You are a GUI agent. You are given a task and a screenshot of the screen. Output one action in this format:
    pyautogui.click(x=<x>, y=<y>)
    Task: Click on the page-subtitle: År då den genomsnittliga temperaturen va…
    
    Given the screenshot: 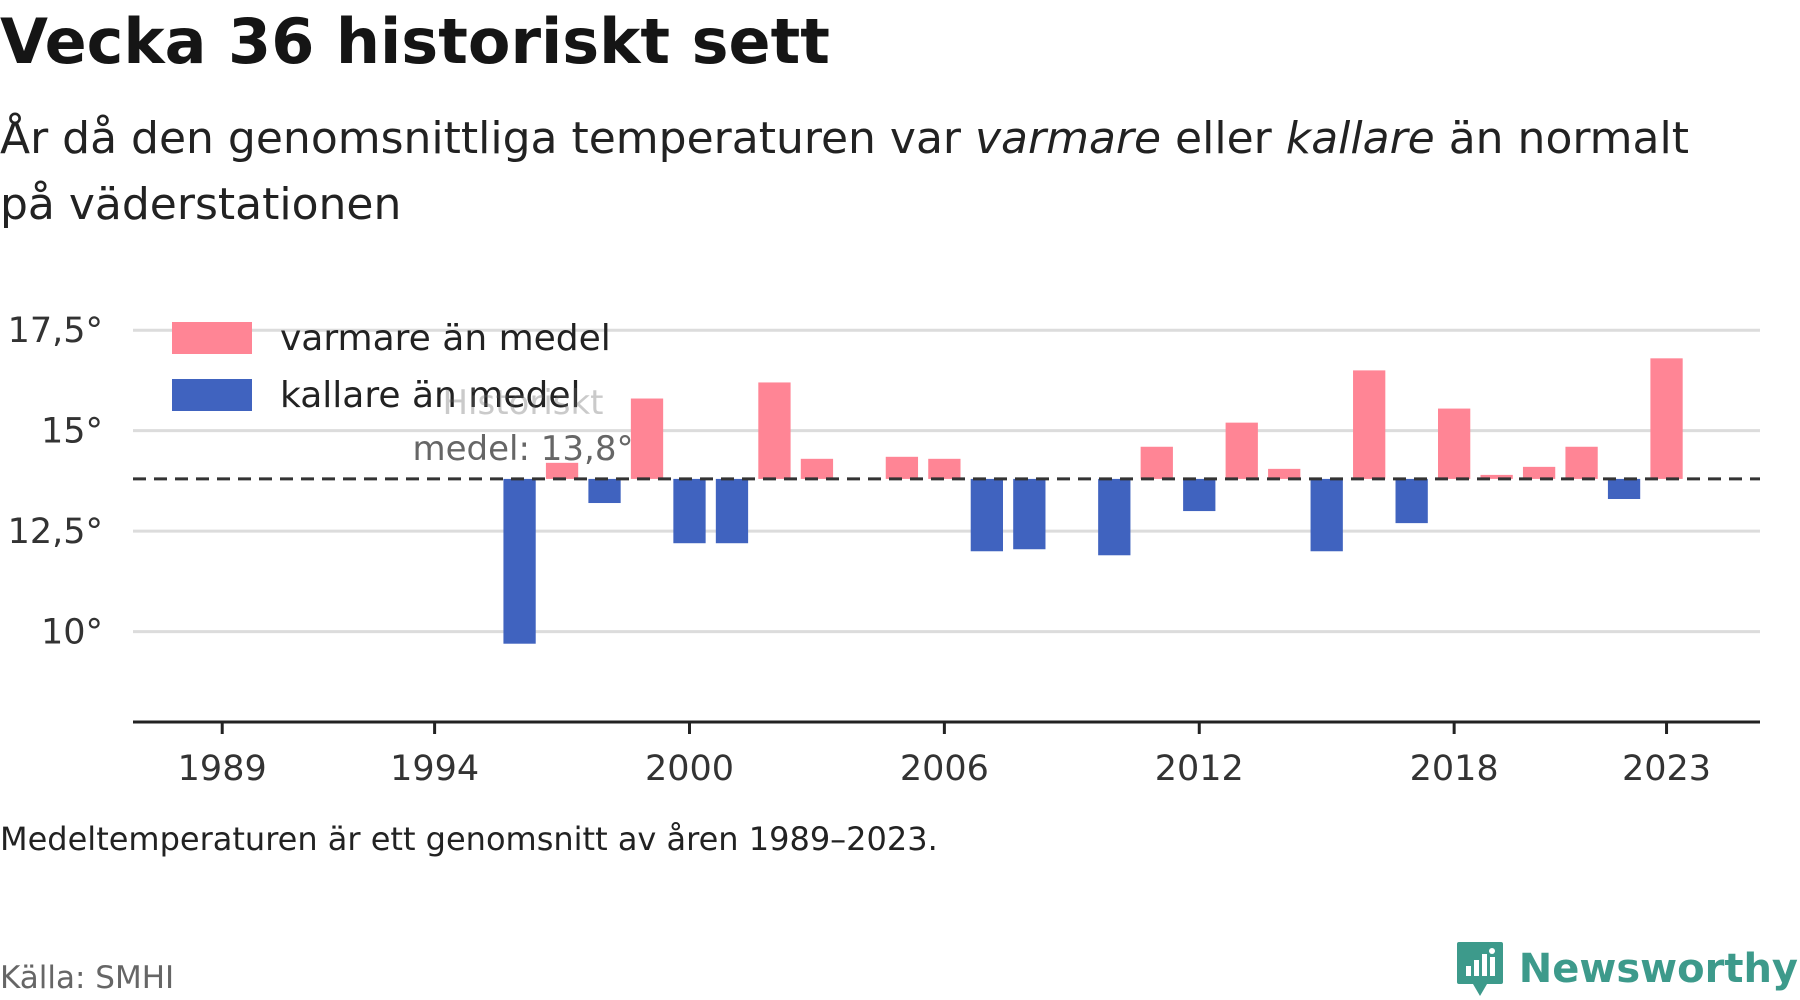 What is the action you would take?
    pyautogui.click(x=870, y=172)
    